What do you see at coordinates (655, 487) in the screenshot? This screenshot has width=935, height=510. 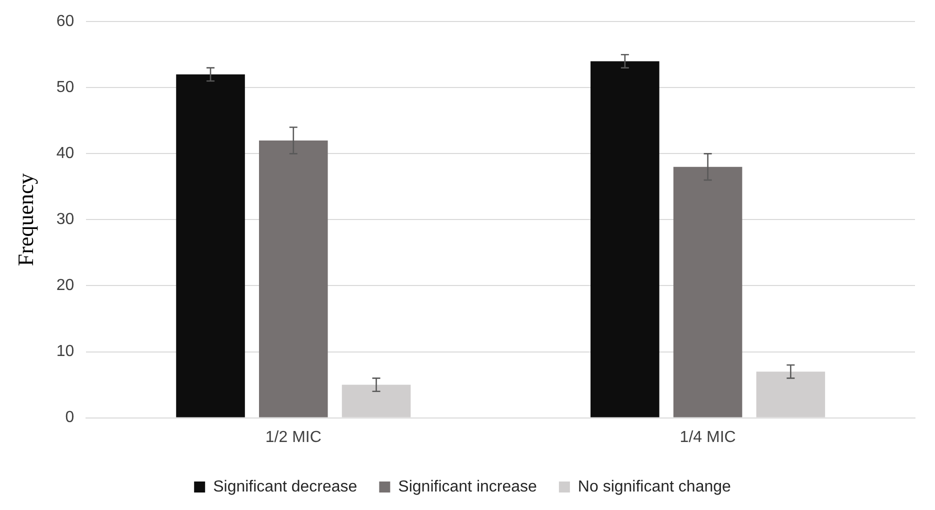 I see `legend-label: No significant change` at bounding box center [655, 487].